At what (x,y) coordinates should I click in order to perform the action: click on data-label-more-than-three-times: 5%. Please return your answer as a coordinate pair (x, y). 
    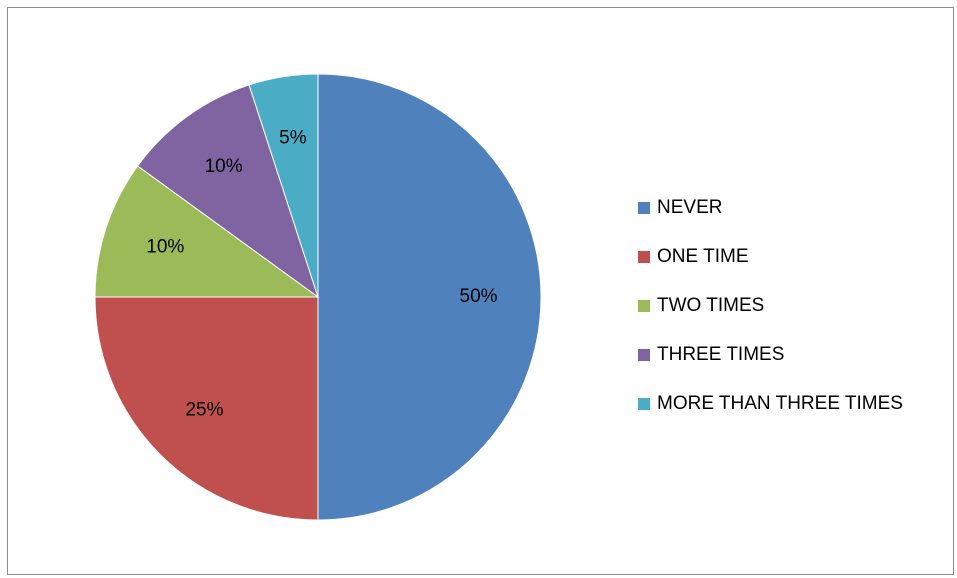
    Looking at the image, I should click on (293, 137).